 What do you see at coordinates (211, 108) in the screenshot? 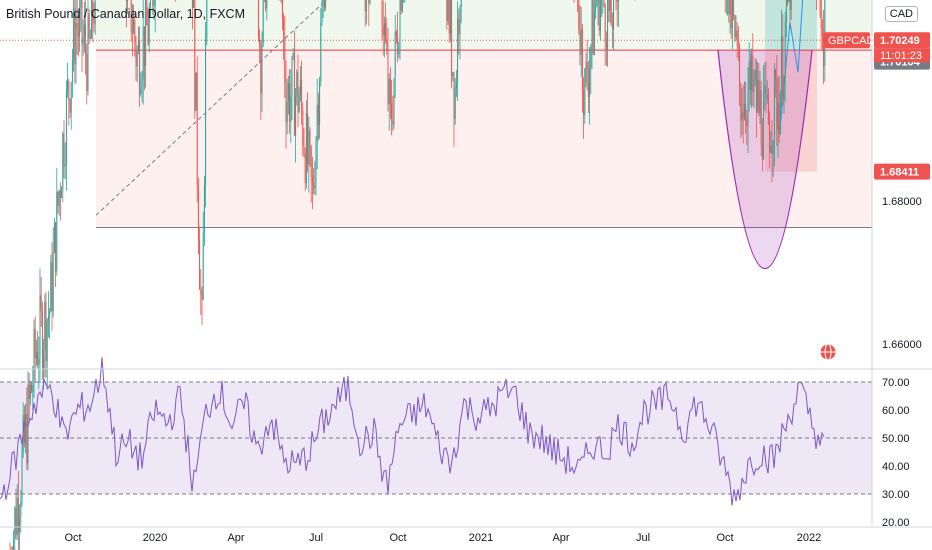
I see `trend-line` at bounding box center [211, 108].